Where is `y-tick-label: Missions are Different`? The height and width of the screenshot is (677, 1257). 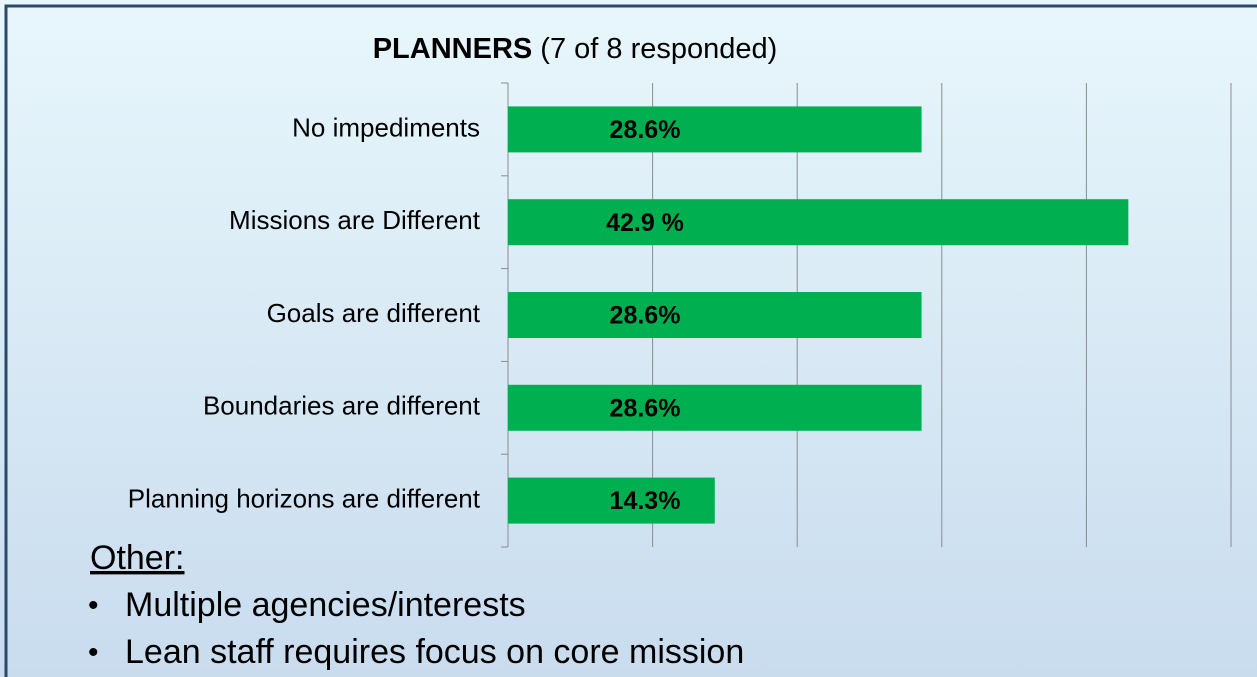
y-tick-label: Missions are Different is located at coordinates (355, 220).